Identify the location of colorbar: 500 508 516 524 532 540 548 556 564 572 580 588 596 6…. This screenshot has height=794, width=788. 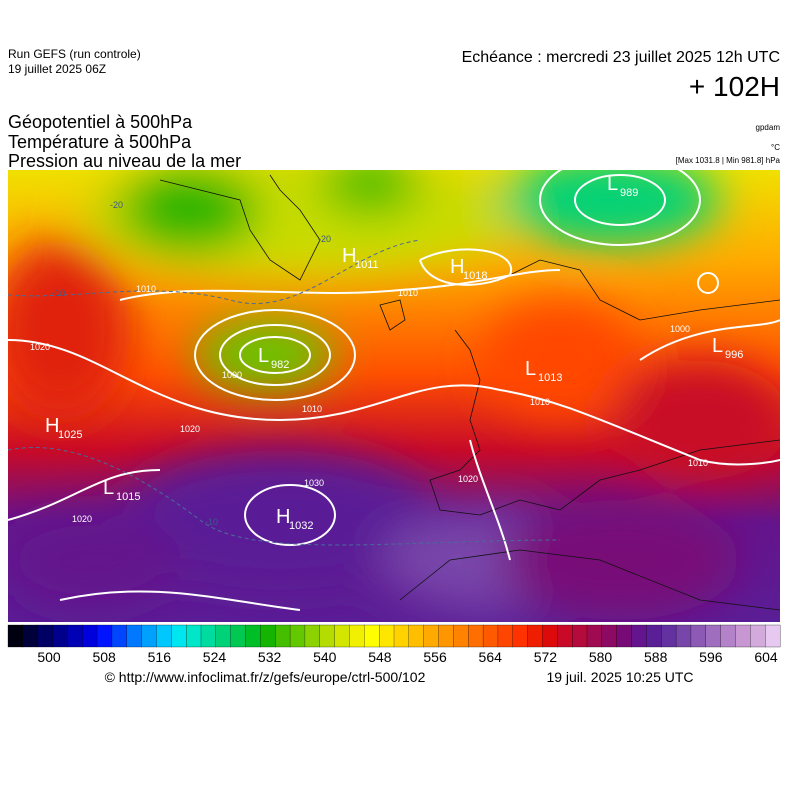
(394, 644).